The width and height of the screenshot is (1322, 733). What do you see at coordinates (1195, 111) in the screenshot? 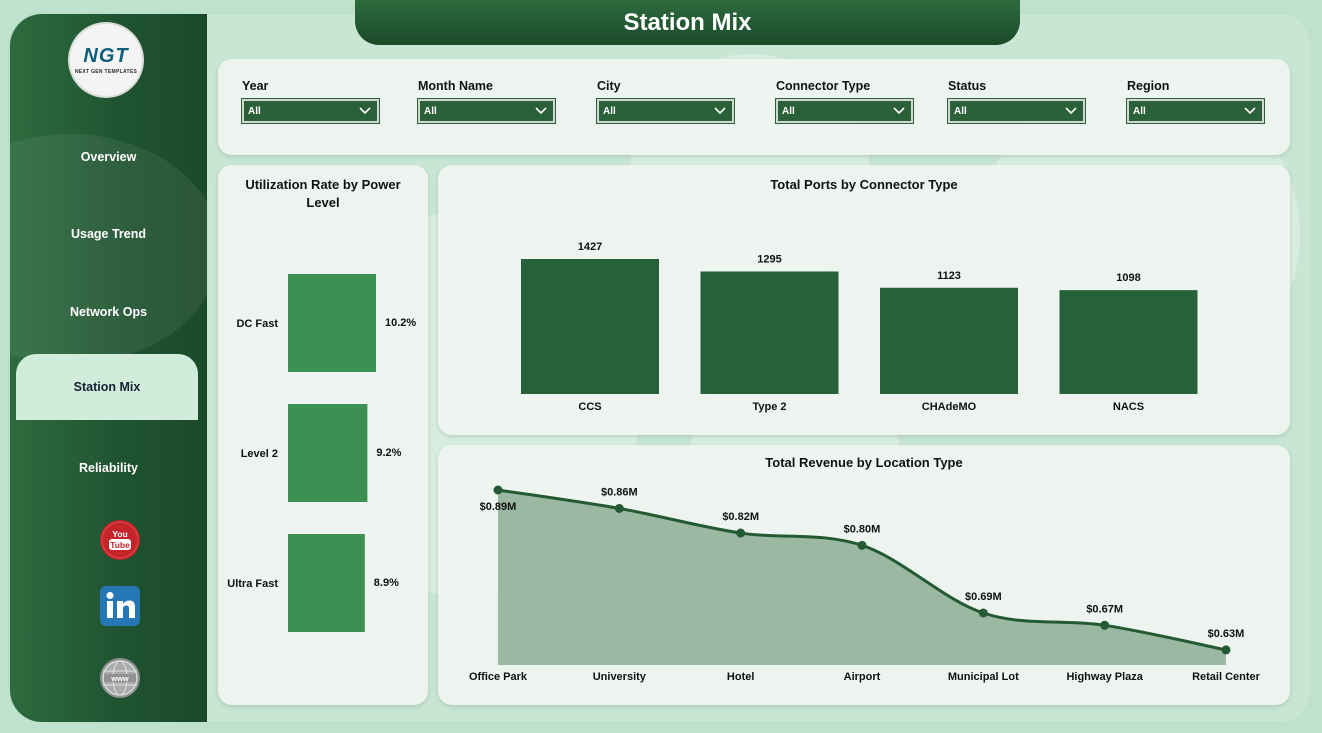
I see `region-dropdown: All` at bounding box center [1195, 111].